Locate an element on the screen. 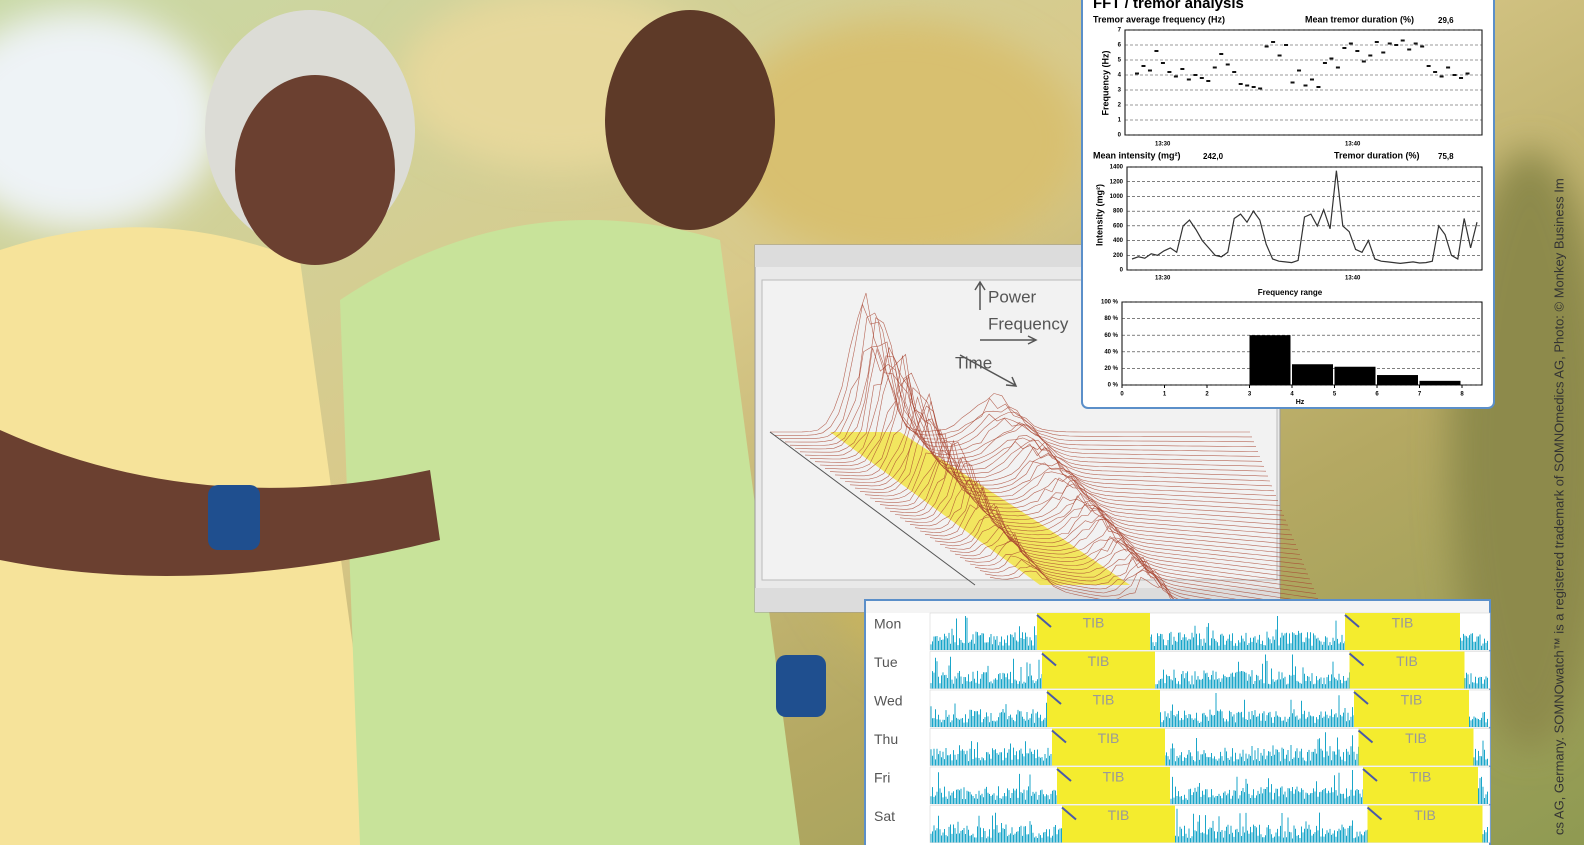  day-label: Mon is located at coordinates (887, 624).